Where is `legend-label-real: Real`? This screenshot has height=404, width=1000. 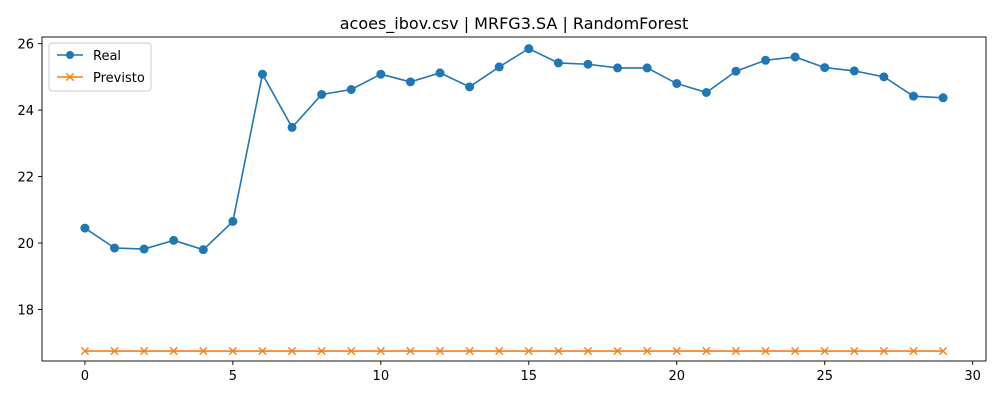 legend-label-real: Real is located at coordinates (107, 56).